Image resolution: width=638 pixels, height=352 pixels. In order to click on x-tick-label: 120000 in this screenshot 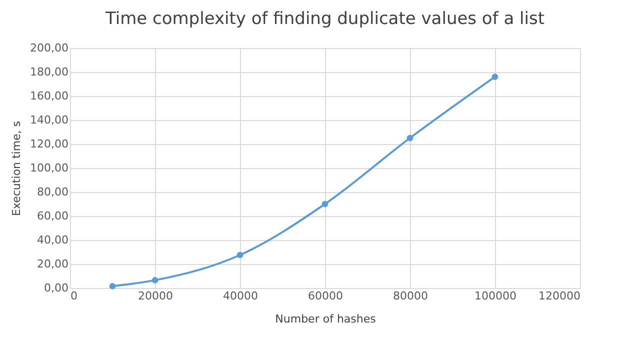, I will do `click(559, 296)`.